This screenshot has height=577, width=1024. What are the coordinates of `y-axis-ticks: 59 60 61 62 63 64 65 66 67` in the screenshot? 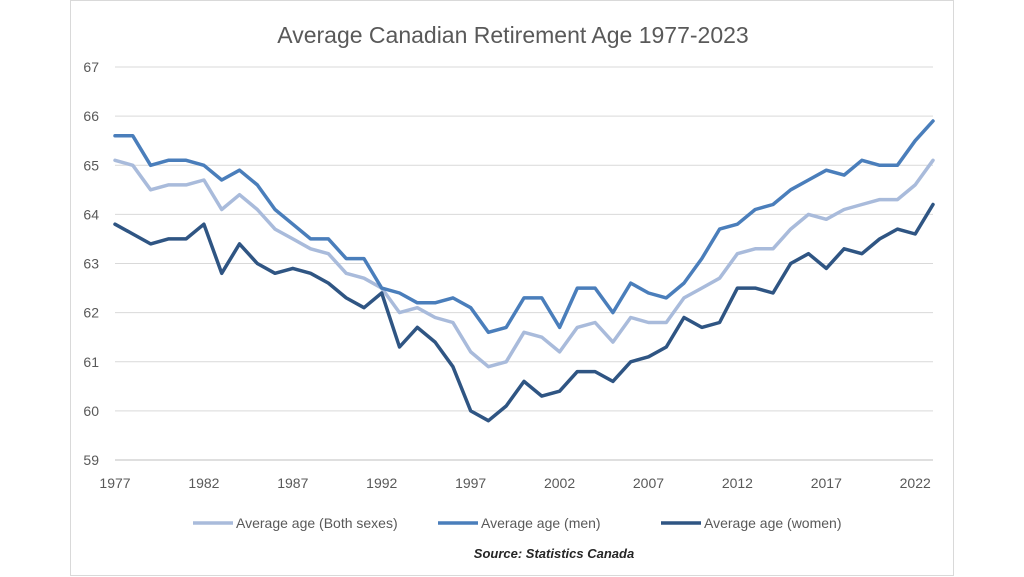 It's located at (91, 263).